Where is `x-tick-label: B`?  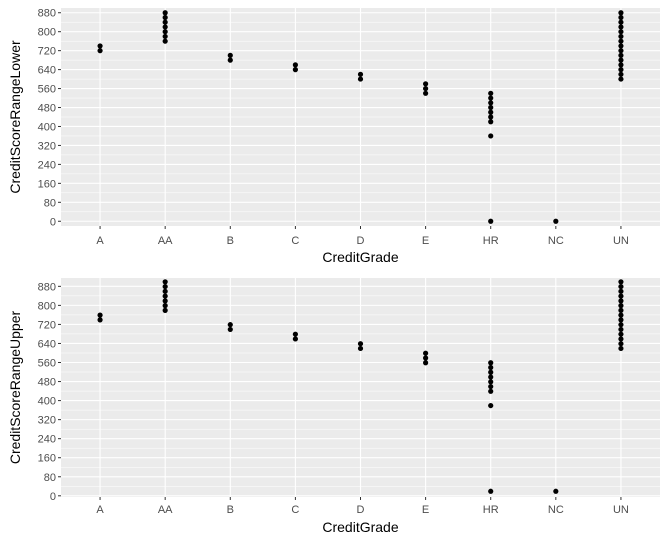 x-tick-label: B is located at coordinates (230, 510).